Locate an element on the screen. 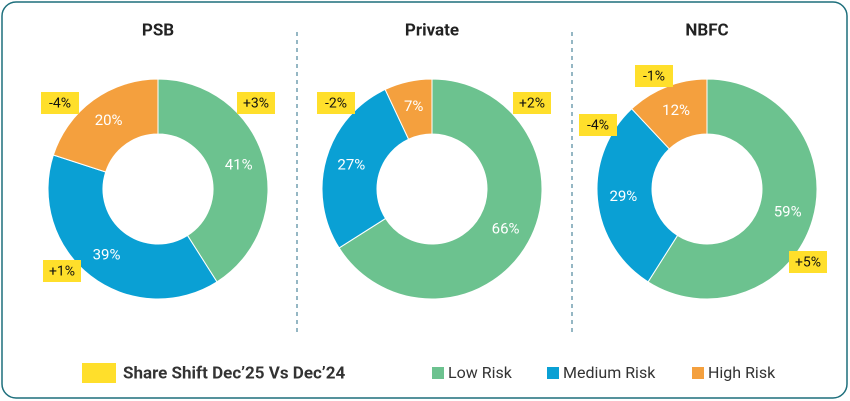  slice-label: 39% is located at coordinates (107, 254).